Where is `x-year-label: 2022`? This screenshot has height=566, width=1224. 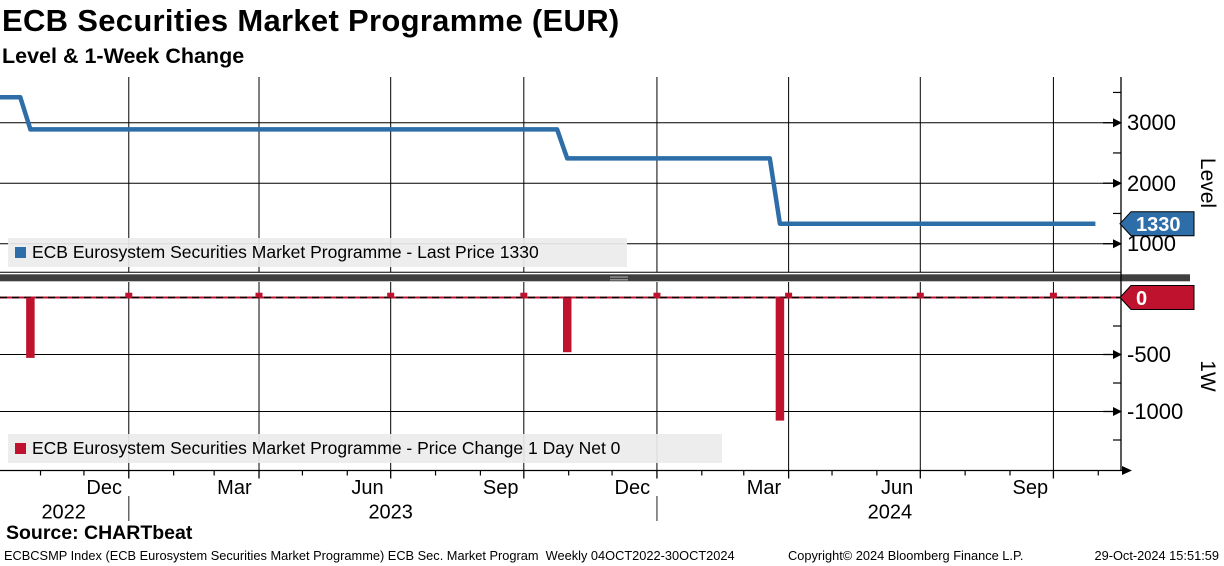
x-year-label: 2022 is located at coordinates (63, 513).